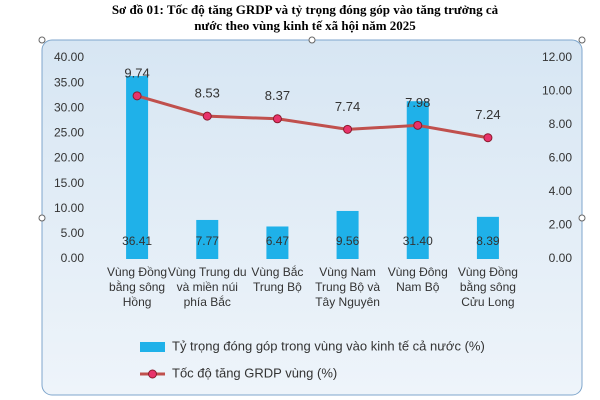 This screenshot has width=600, height=400. What do you see at coordinates (137, 241) in the screenshot?
I see `bar-value-label: 36.41` at bounding box center [137, 241].